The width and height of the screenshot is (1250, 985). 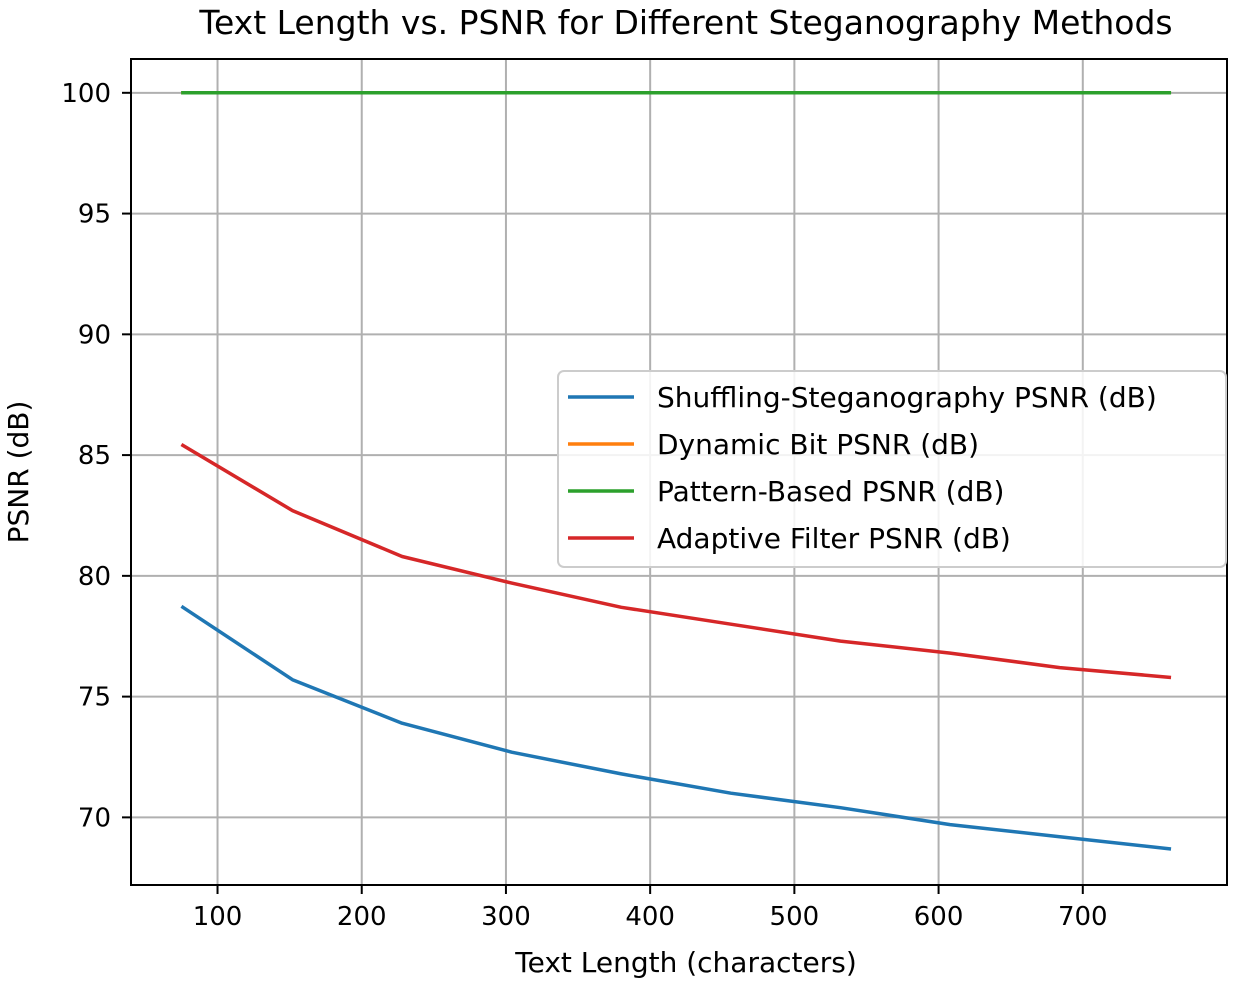 I want to click on x-tick-label-200: 200, so click(x=362, y=917).